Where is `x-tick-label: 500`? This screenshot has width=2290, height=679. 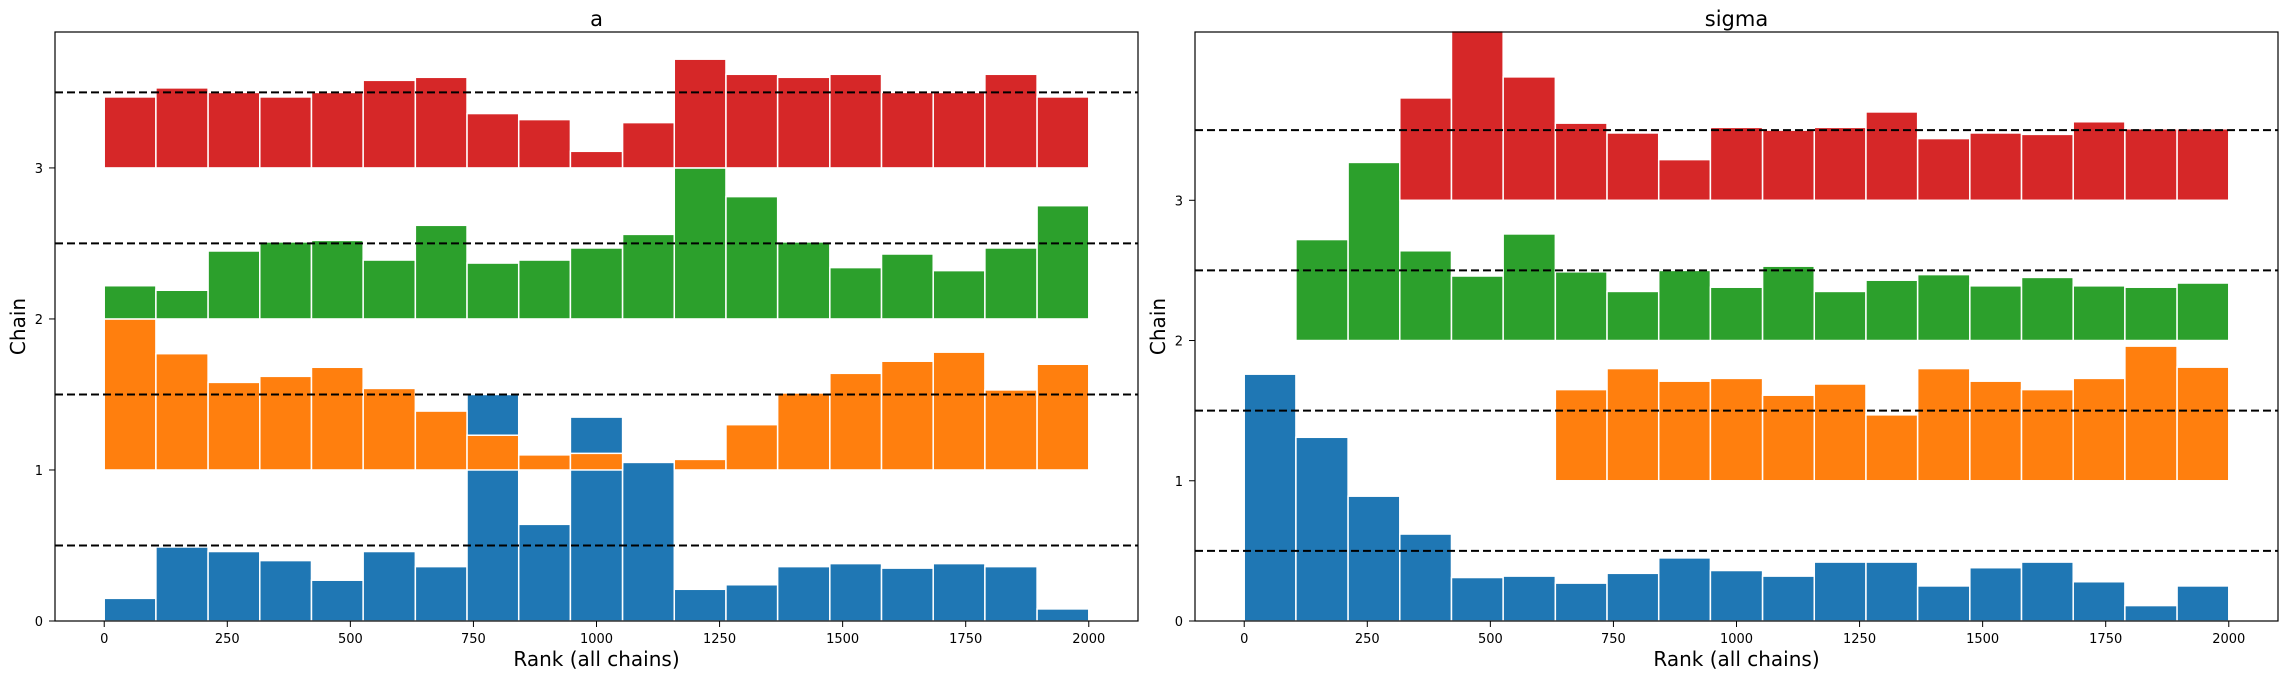 x-tick-label: 500 is located at coordinates (350, 639).